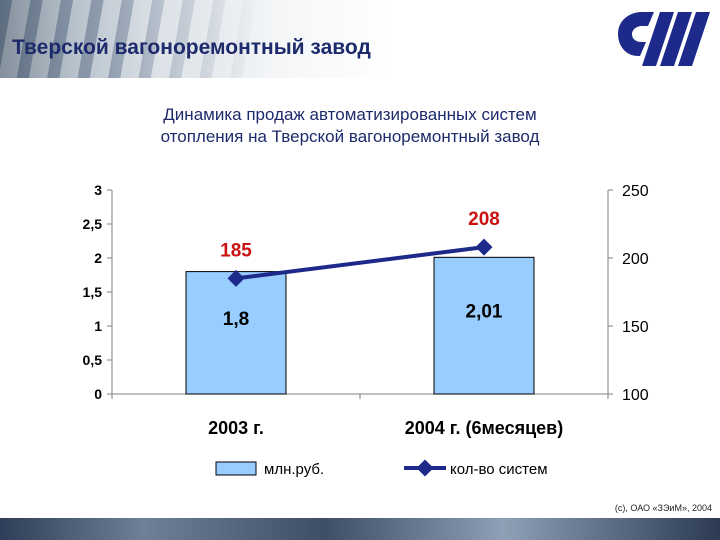 This screenshot has width=720, height=540. Describe the element at coordinates (425, 468) in the screenshot. I see `legend-line-marker` at that location.